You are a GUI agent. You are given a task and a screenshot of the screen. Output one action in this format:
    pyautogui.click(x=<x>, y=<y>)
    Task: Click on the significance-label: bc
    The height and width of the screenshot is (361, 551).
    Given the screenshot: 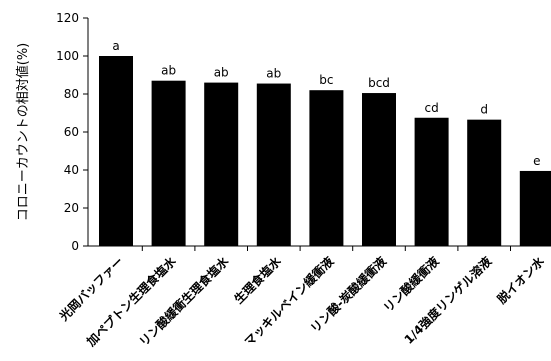 What is the action you would take?
    pyautogui.click(x=326, y=80)
    